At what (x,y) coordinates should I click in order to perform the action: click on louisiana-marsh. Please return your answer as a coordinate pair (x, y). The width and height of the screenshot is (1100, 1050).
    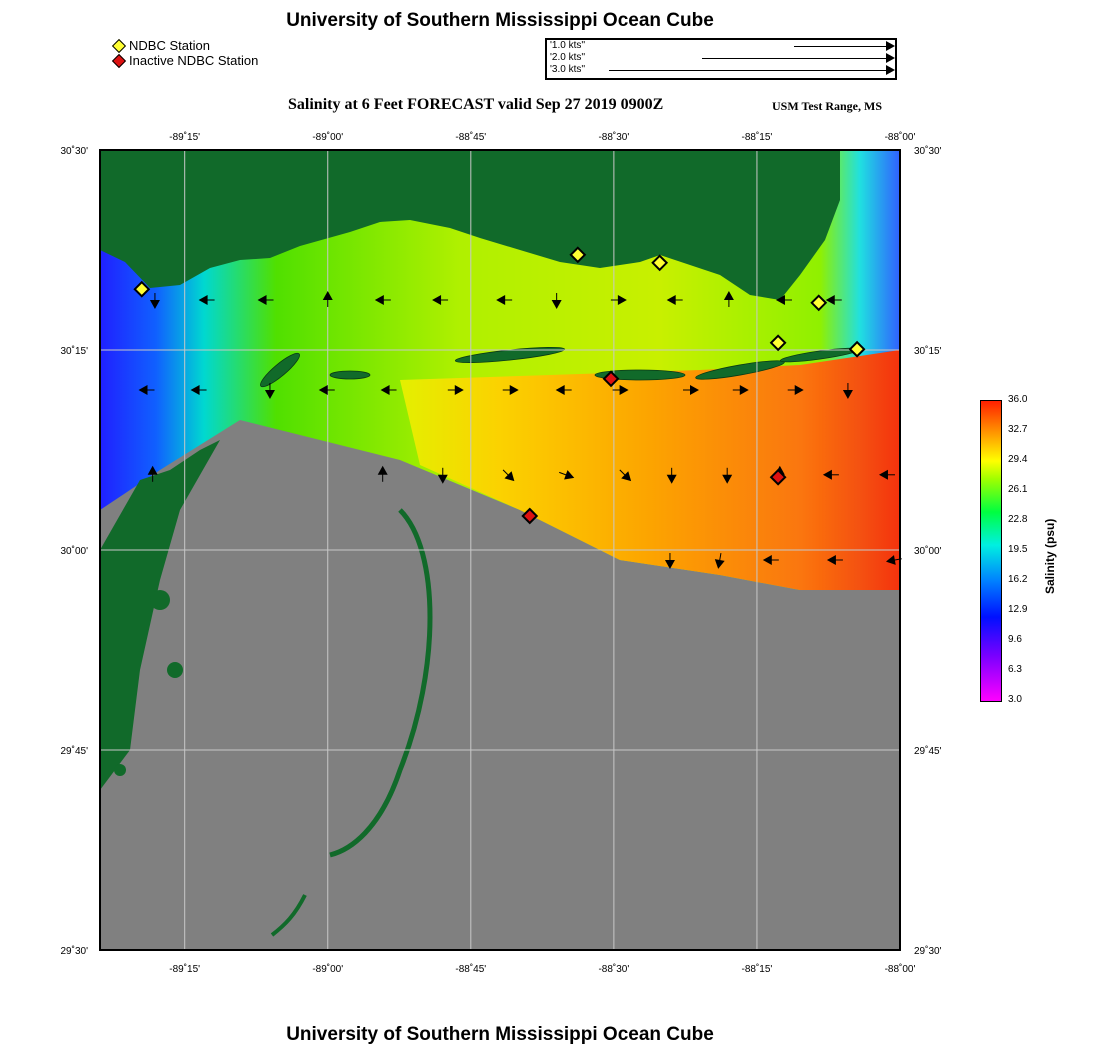
    Looking at the image, I should click on (160, 615).